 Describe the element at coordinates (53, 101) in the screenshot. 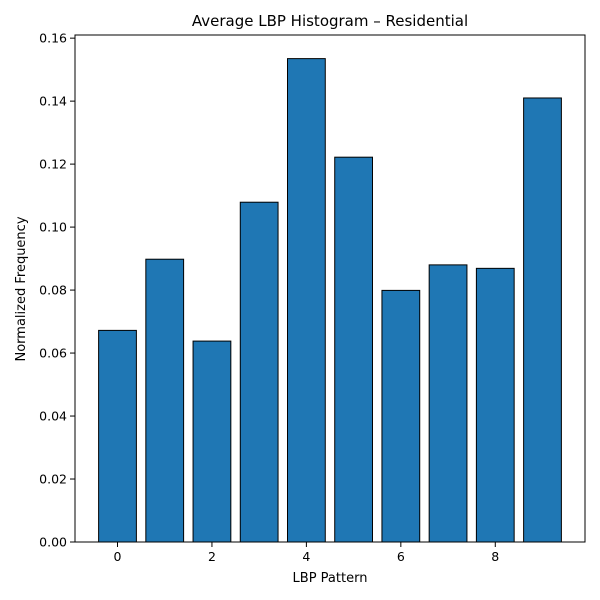

I see `y-tick-label-7: 0.14` at that location.